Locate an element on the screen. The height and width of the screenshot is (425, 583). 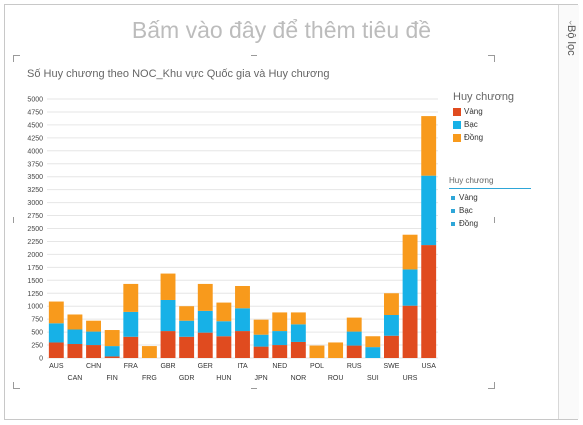
filters-label: Bộ lọc is located at coordinates (571, 40).